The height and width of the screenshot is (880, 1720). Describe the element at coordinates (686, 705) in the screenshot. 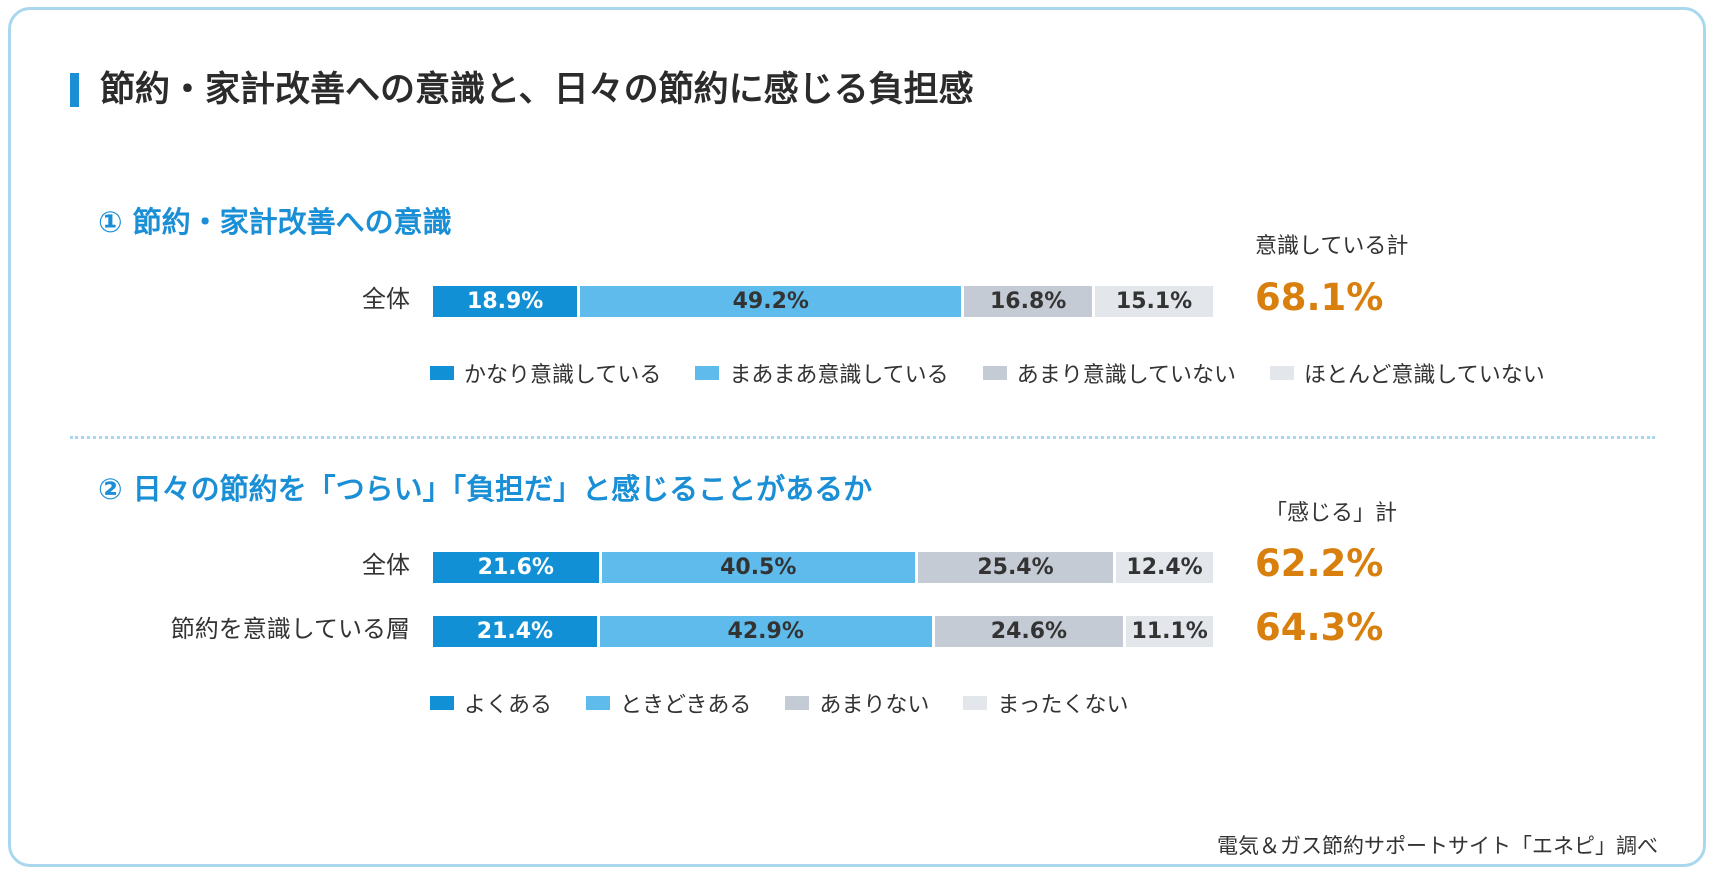

I see `legend-label: ときどきある` at that location.